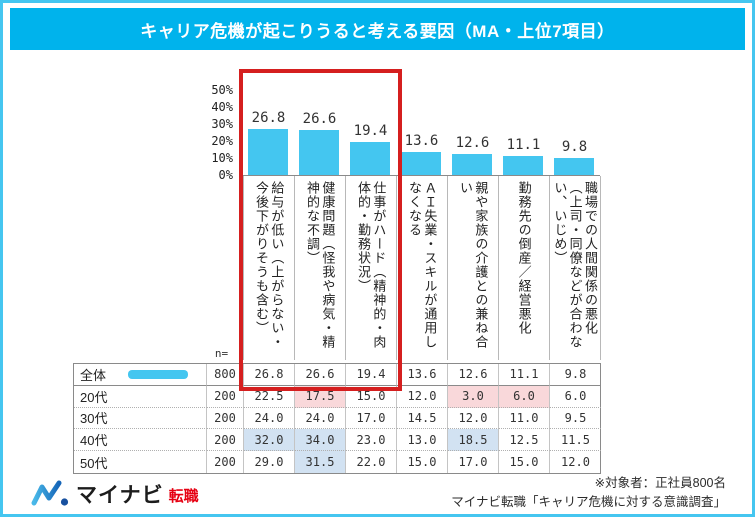 This screenshot has width=755, height=517. Describe the element at coordinates (524, 375) in the screenshot. I see `table-value-cell: 11.1` at that location.